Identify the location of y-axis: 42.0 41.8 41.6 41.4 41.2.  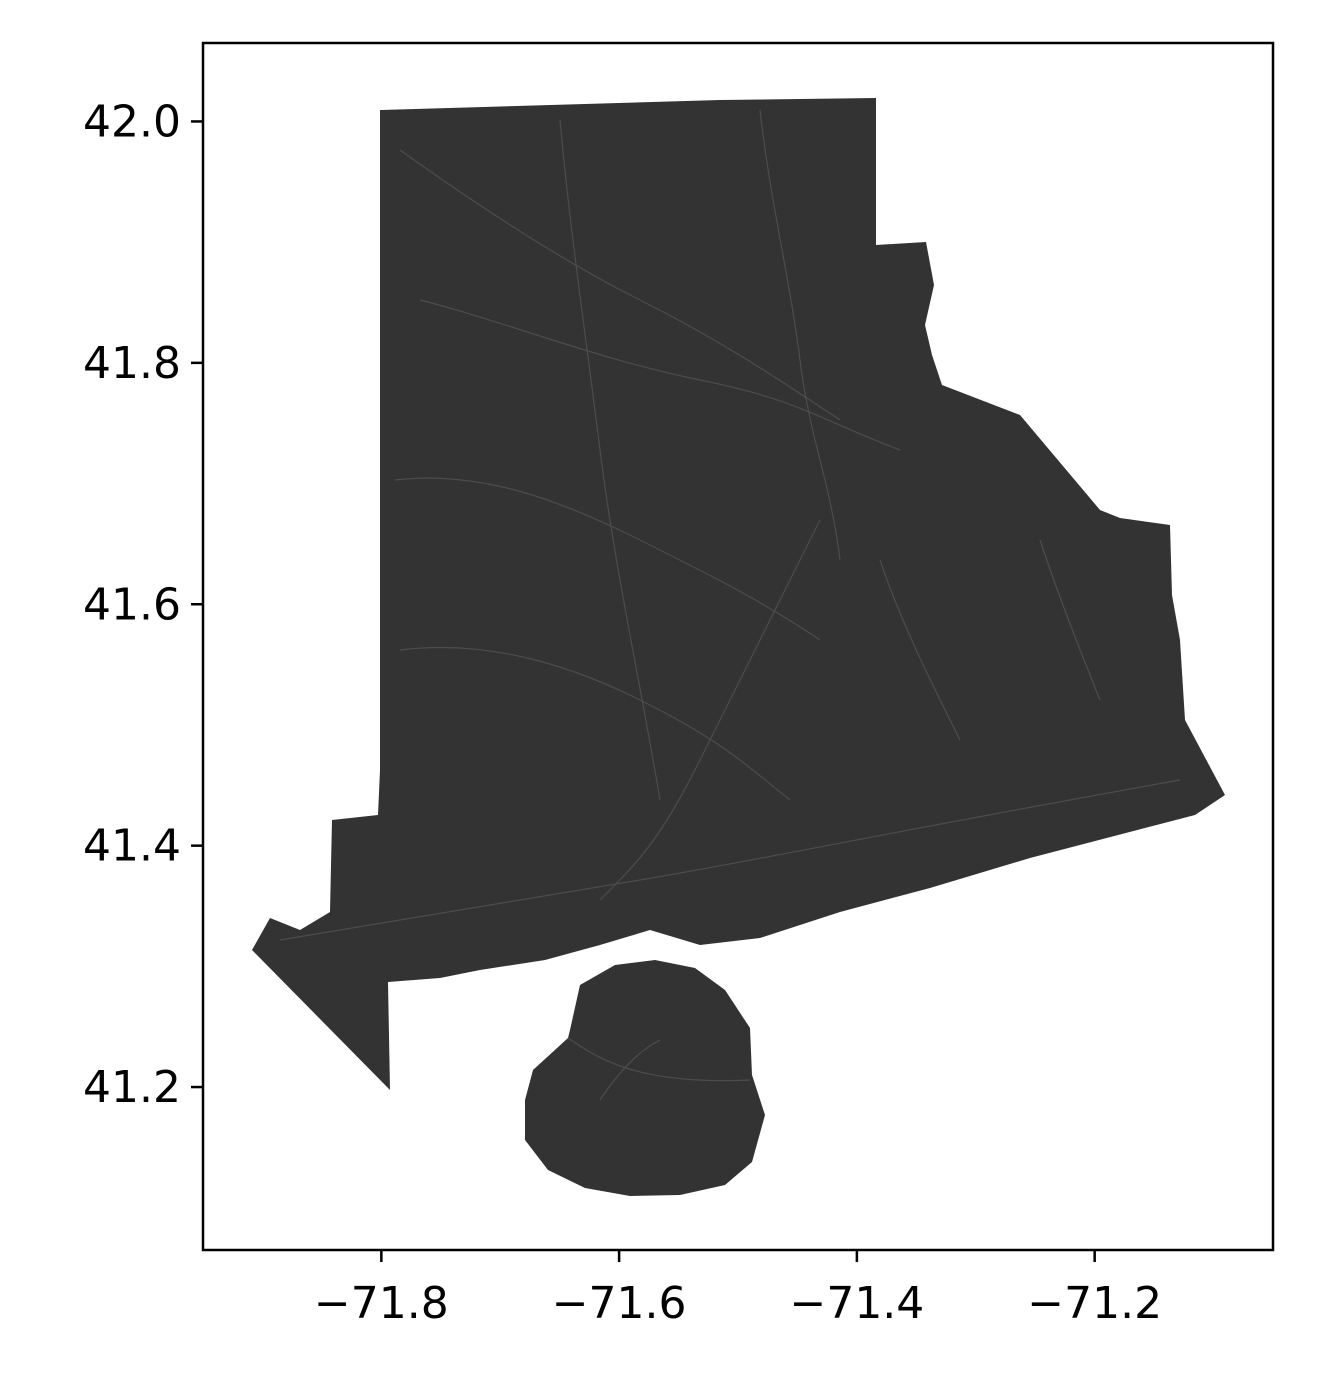
(143, 604).